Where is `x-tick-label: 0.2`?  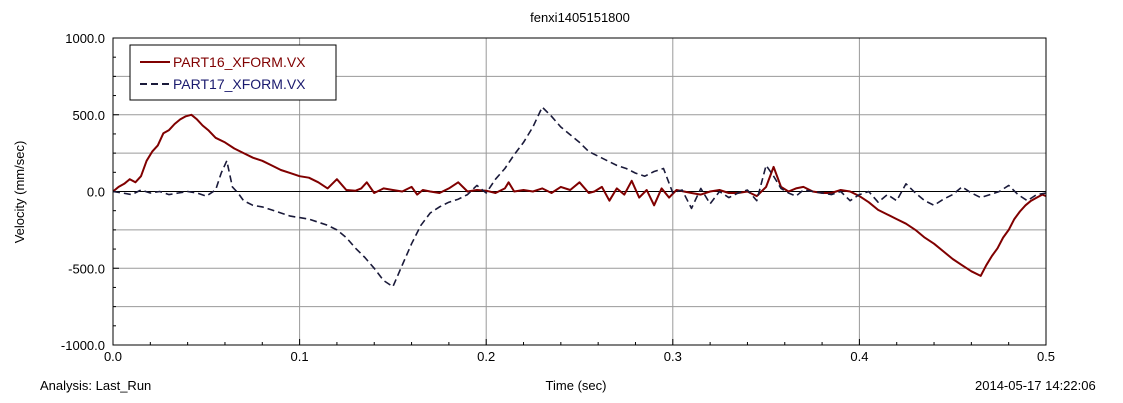
x-tick-label: 0.2 is located at coordinates (486, 356).